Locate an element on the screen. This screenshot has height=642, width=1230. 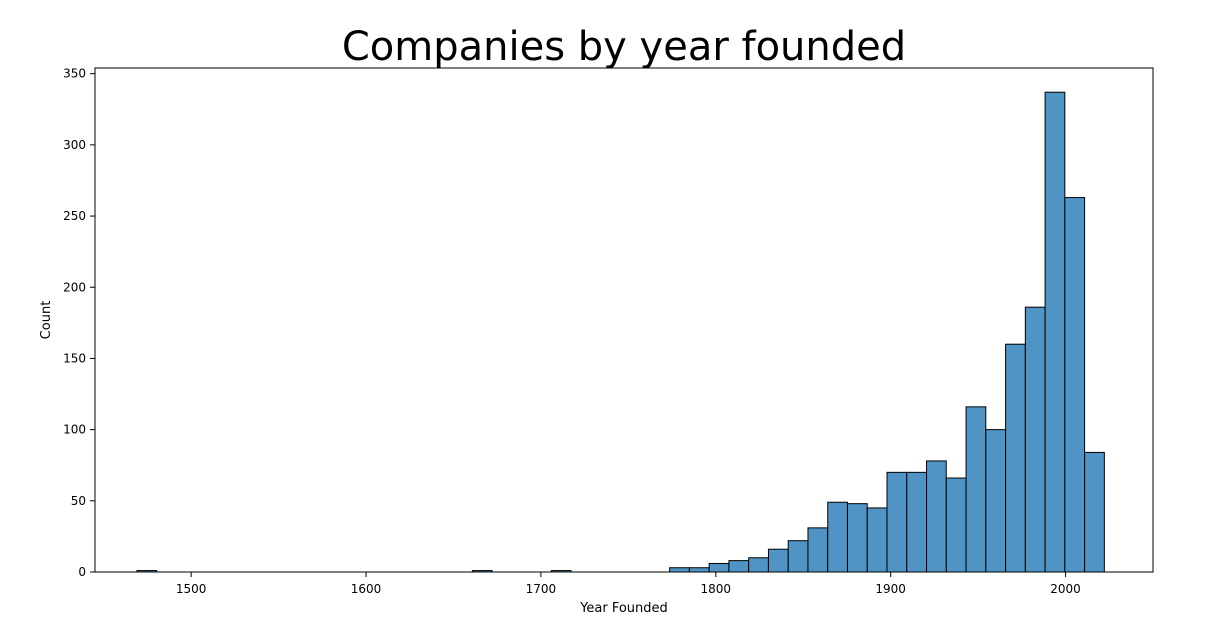
x-tick-label: 1500 is located at coordinates (191, 589).